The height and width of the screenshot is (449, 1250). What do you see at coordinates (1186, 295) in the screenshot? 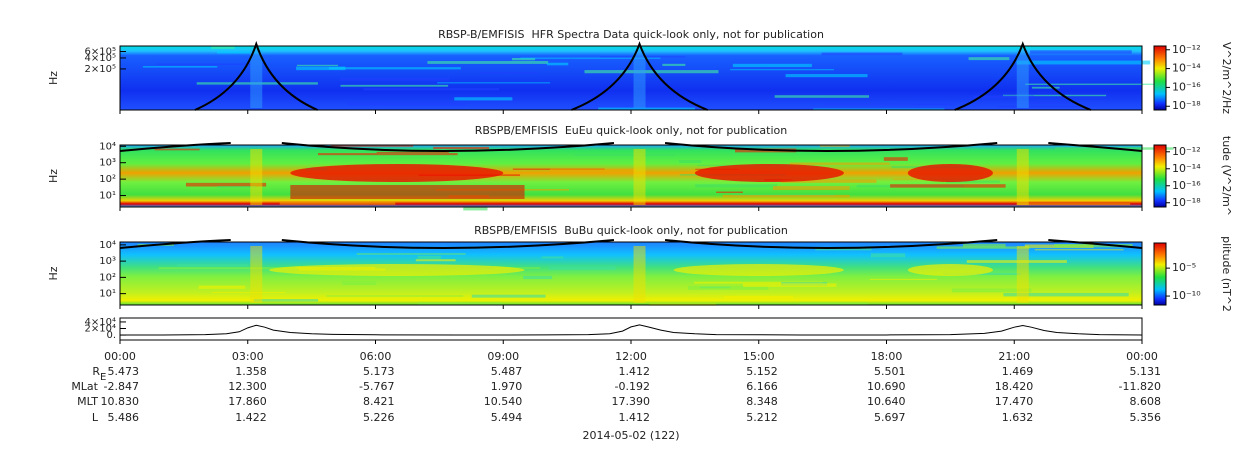
I see `colorbar-tick-label: 10⁻¹⁰` at bounding box center [1186, 295].